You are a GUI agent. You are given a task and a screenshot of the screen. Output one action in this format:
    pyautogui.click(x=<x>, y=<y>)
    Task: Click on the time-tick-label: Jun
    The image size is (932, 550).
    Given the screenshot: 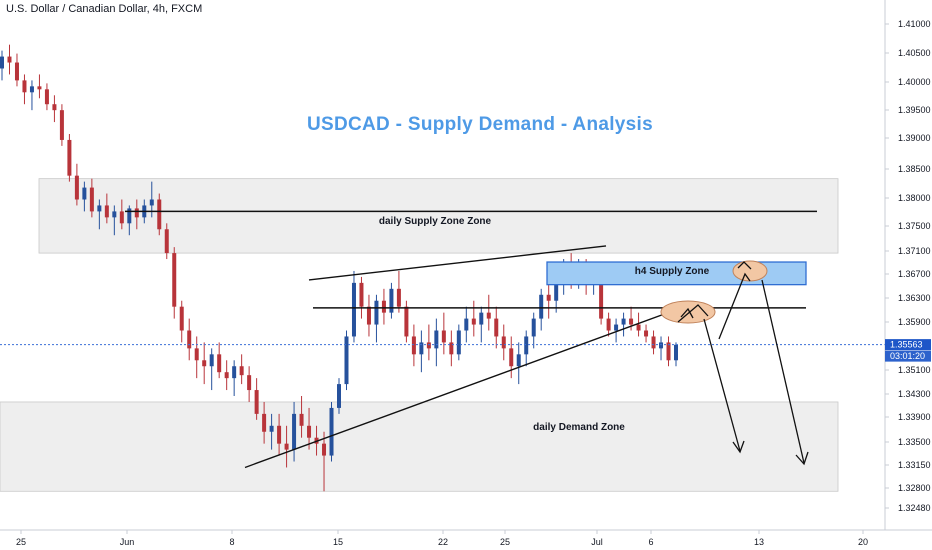 What is the action you would take?
    pyautogui.click(x=127, y=542)
    